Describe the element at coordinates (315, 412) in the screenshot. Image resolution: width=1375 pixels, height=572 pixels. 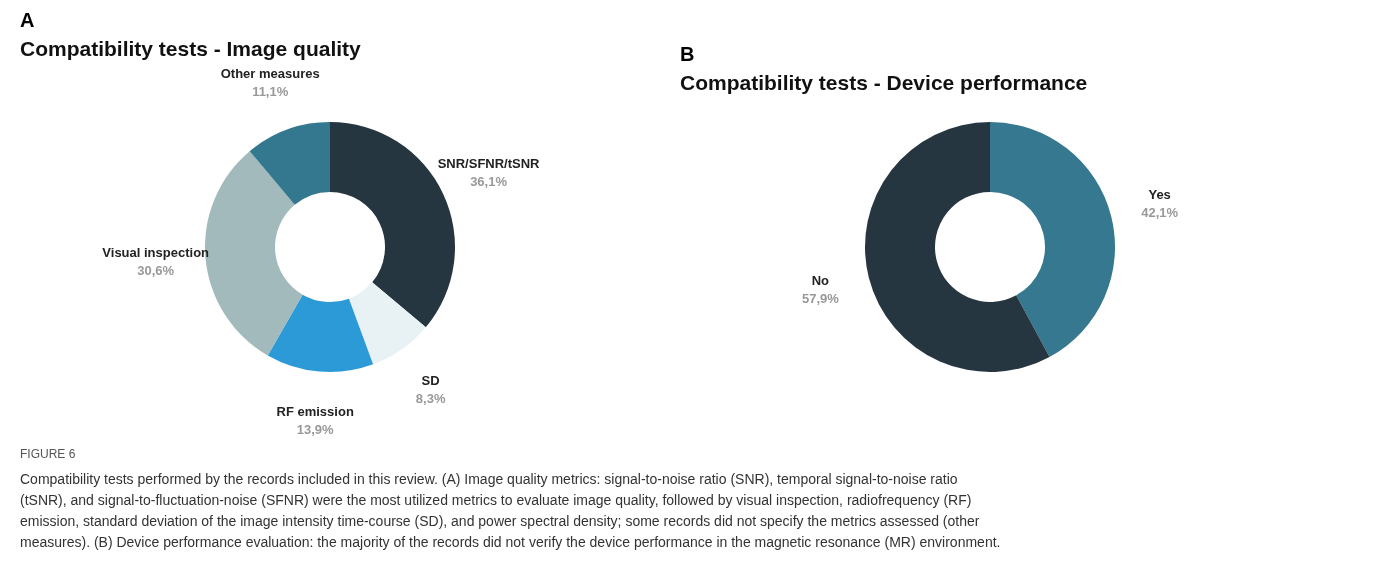
I see `slice-label: RF emission` at that location.